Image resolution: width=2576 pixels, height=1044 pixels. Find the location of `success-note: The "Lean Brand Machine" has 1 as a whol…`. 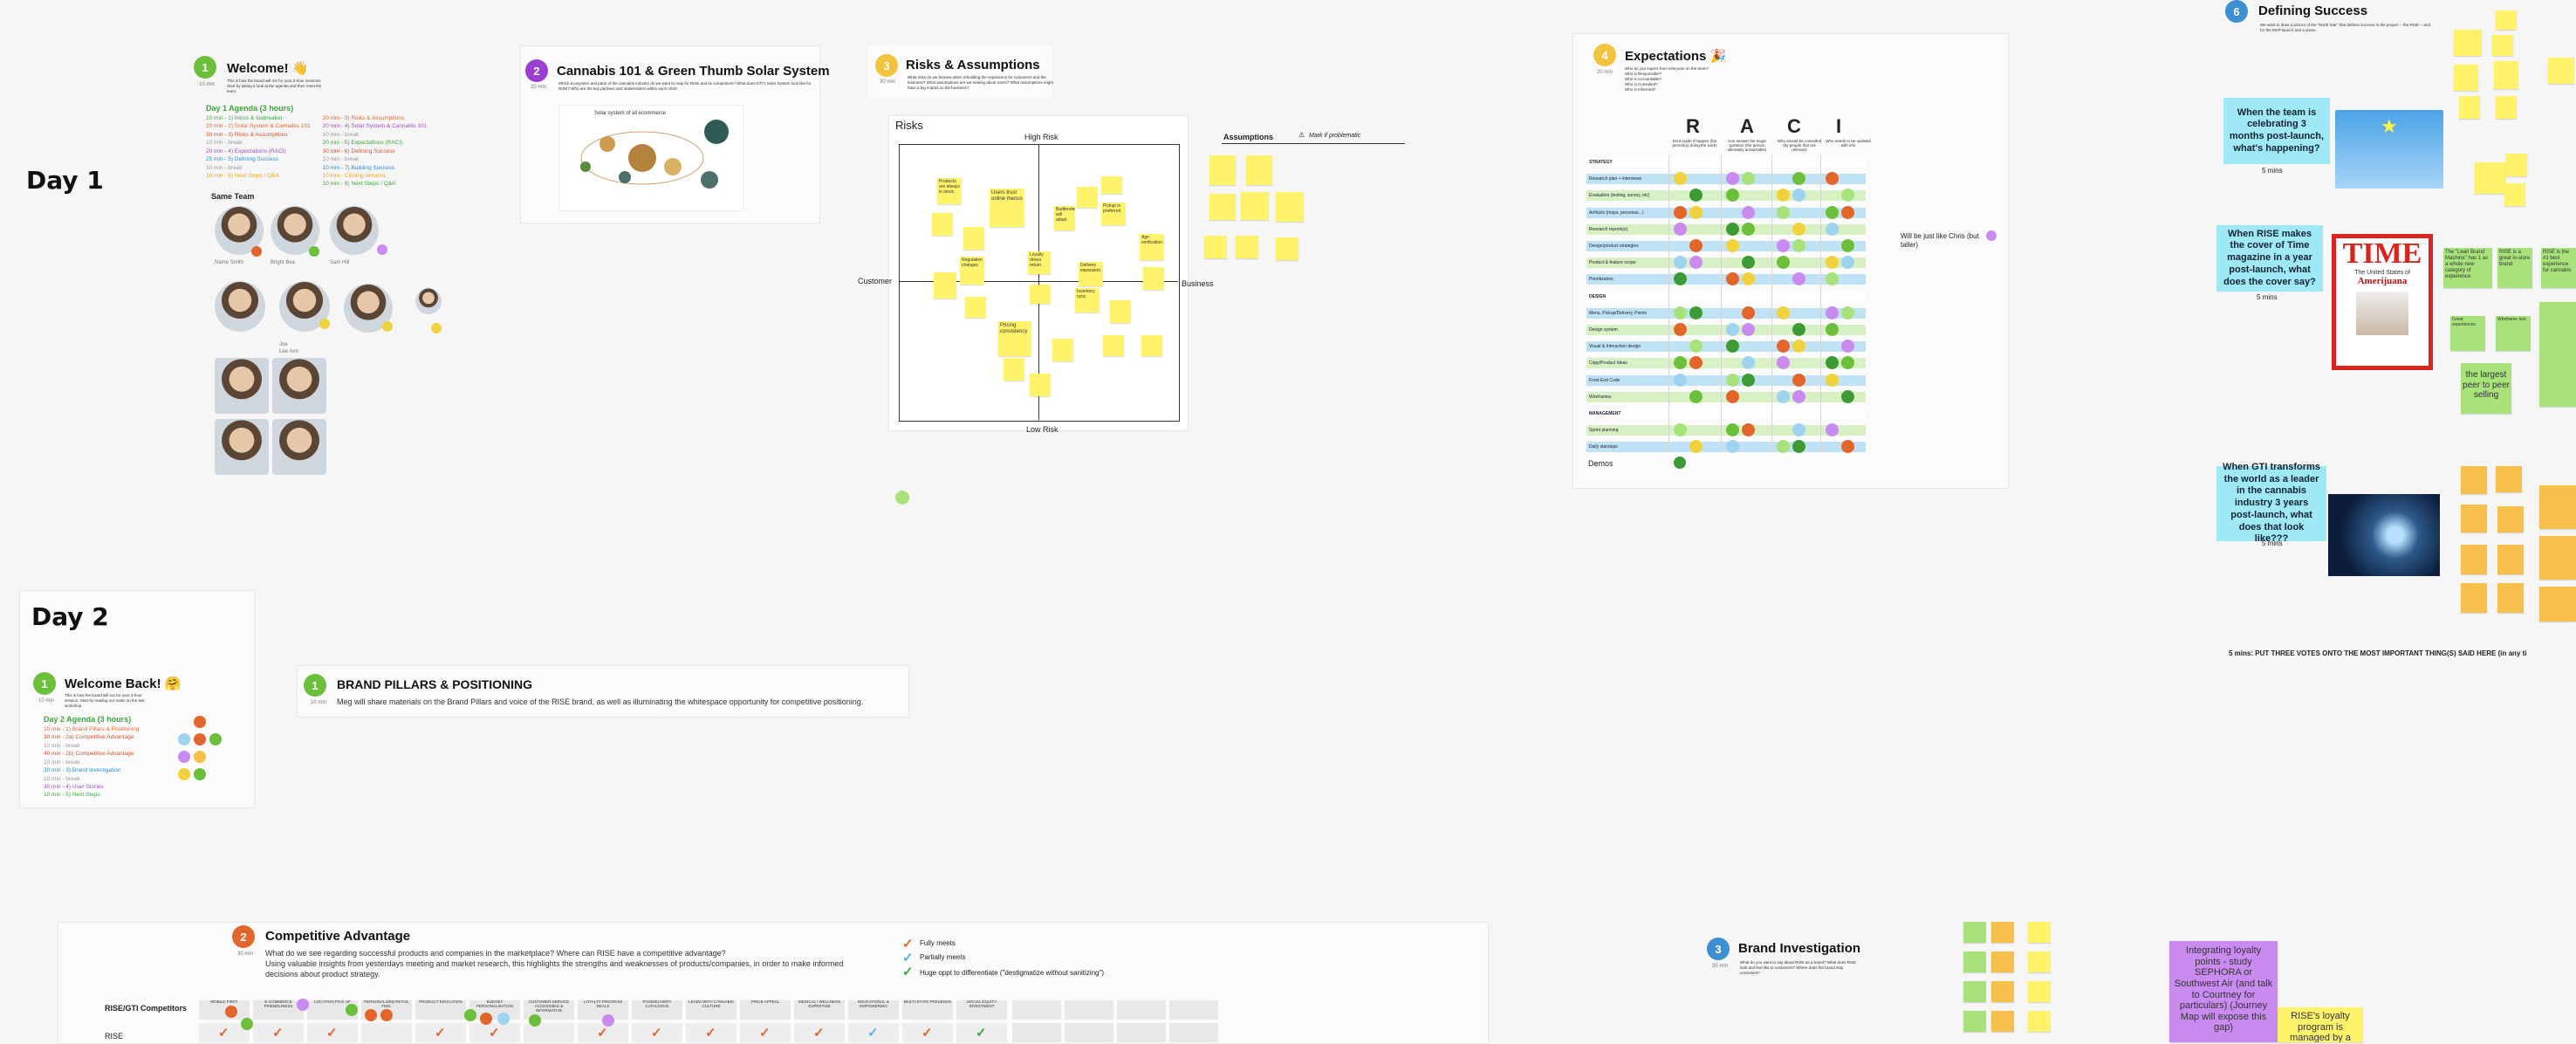

success-note: The "Lean Brand Machine" has 1 as a whol… is located at coordinates (2467, 268).